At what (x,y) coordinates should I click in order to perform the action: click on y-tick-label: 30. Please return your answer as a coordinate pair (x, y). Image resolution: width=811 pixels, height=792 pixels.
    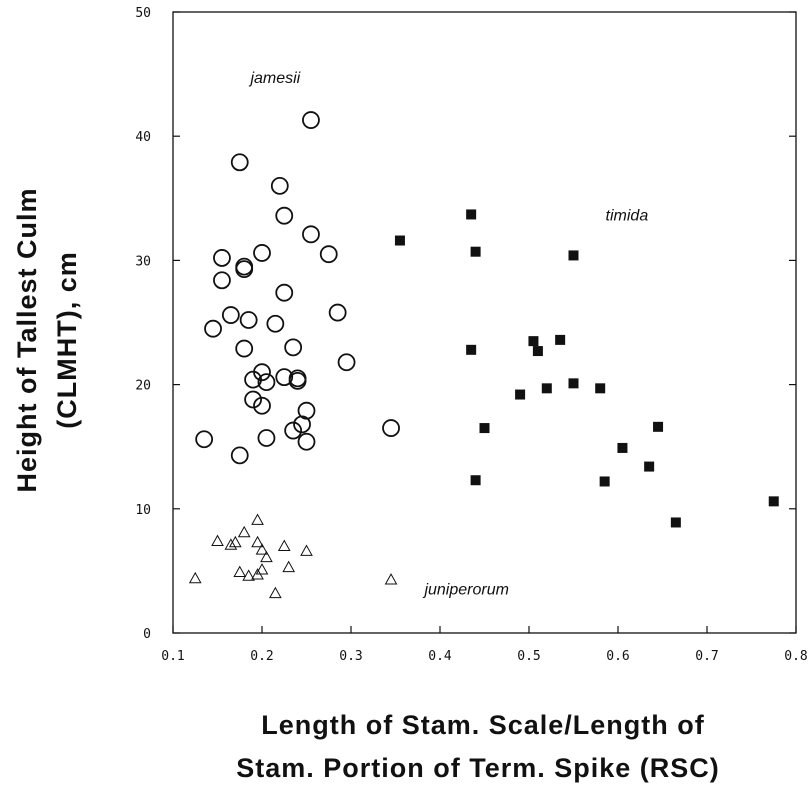
    Looking at the image, I should click on (143, 261).